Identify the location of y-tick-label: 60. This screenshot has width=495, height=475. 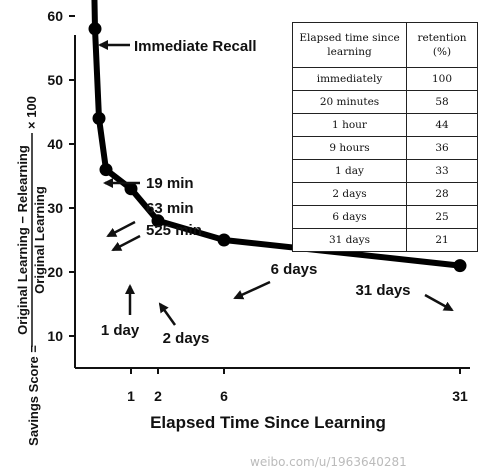
(55, 16).